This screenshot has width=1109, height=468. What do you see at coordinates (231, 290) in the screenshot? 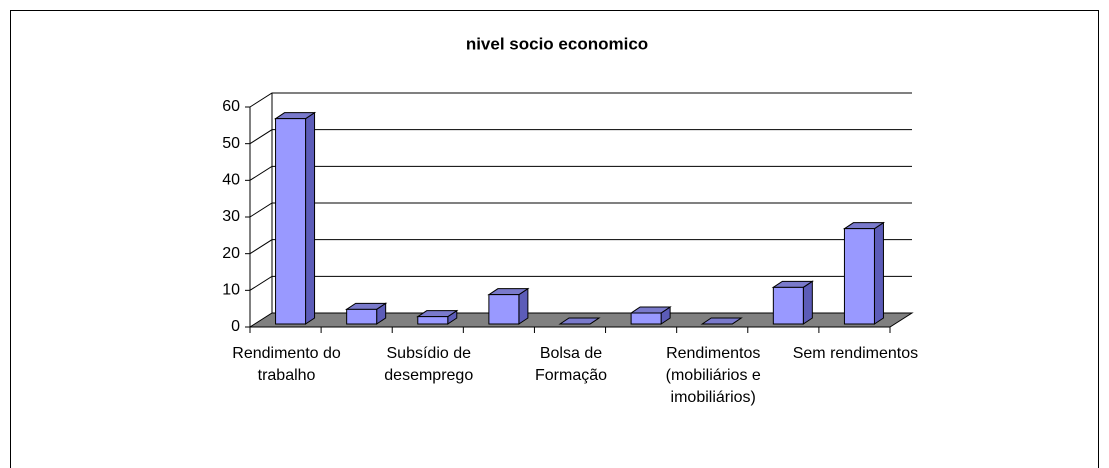
I see `y-tick-label: 10` at bounding box center [231, 290].